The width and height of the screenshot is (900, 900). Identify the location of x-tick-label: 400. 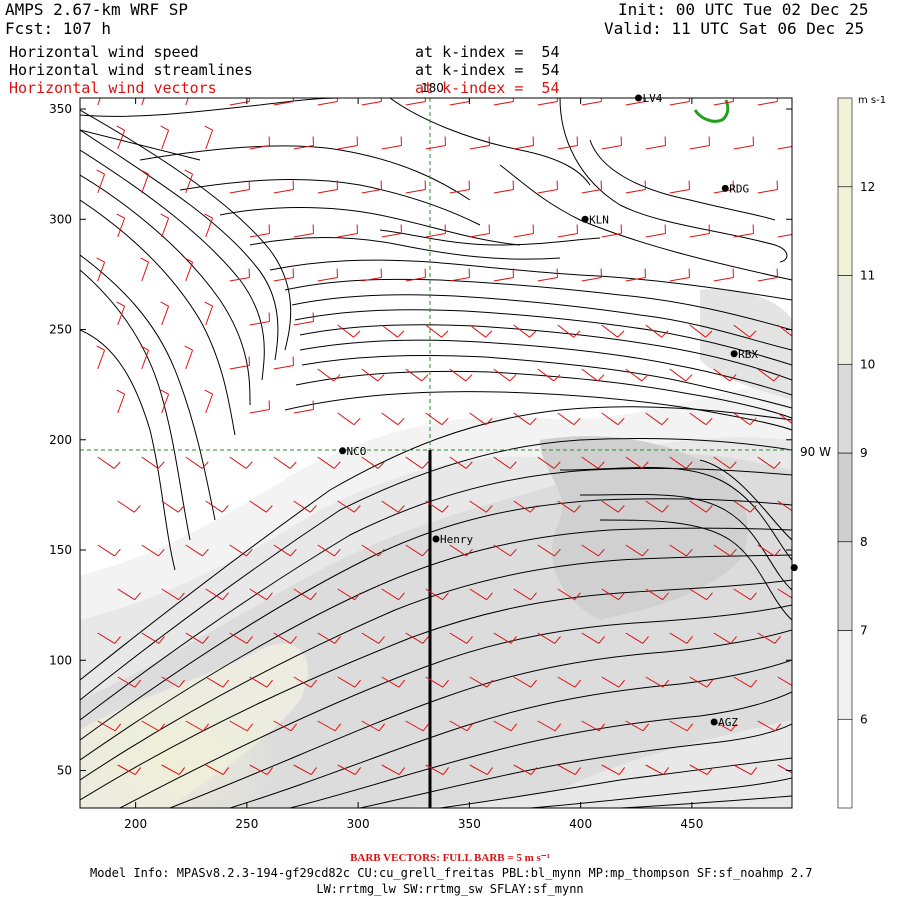
(580, 824).